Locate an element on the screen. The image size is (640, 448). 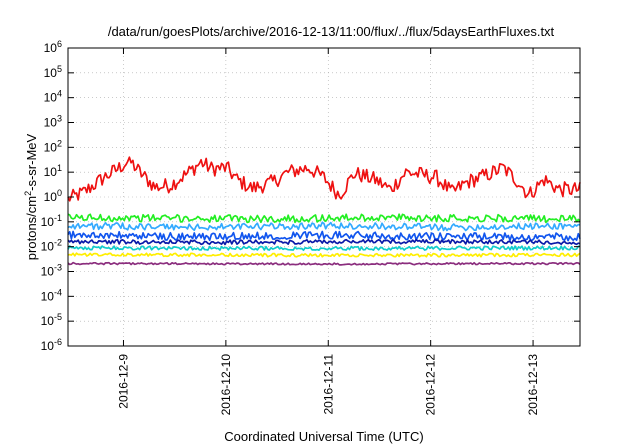
y-axis-title: protons/cm2-s-sr-MeV is located at coordinates (31, 196).